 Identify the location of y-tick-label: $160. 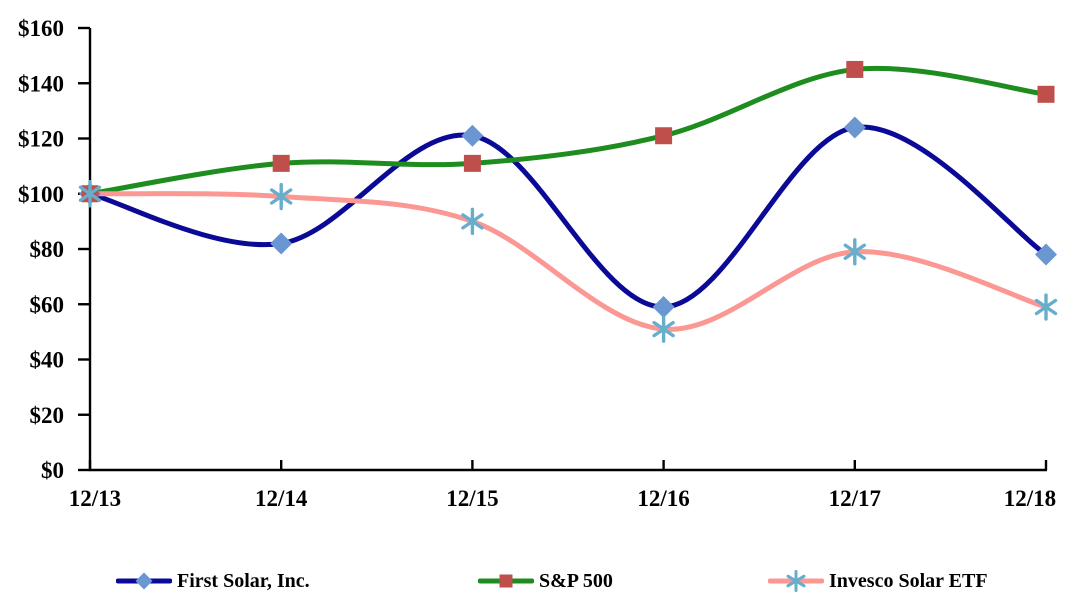
(41, 28).